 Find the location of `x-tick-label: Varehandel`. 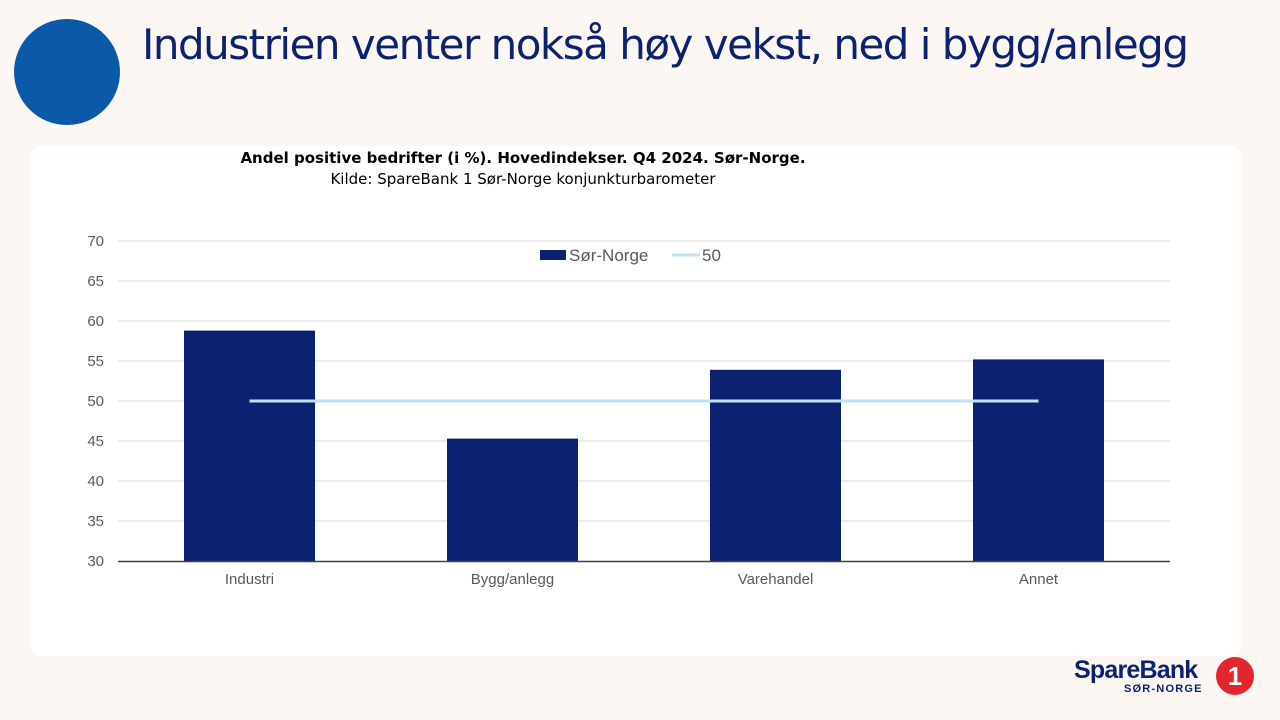

x-tick-label: Varehandel is located at coordinates (776, 579).